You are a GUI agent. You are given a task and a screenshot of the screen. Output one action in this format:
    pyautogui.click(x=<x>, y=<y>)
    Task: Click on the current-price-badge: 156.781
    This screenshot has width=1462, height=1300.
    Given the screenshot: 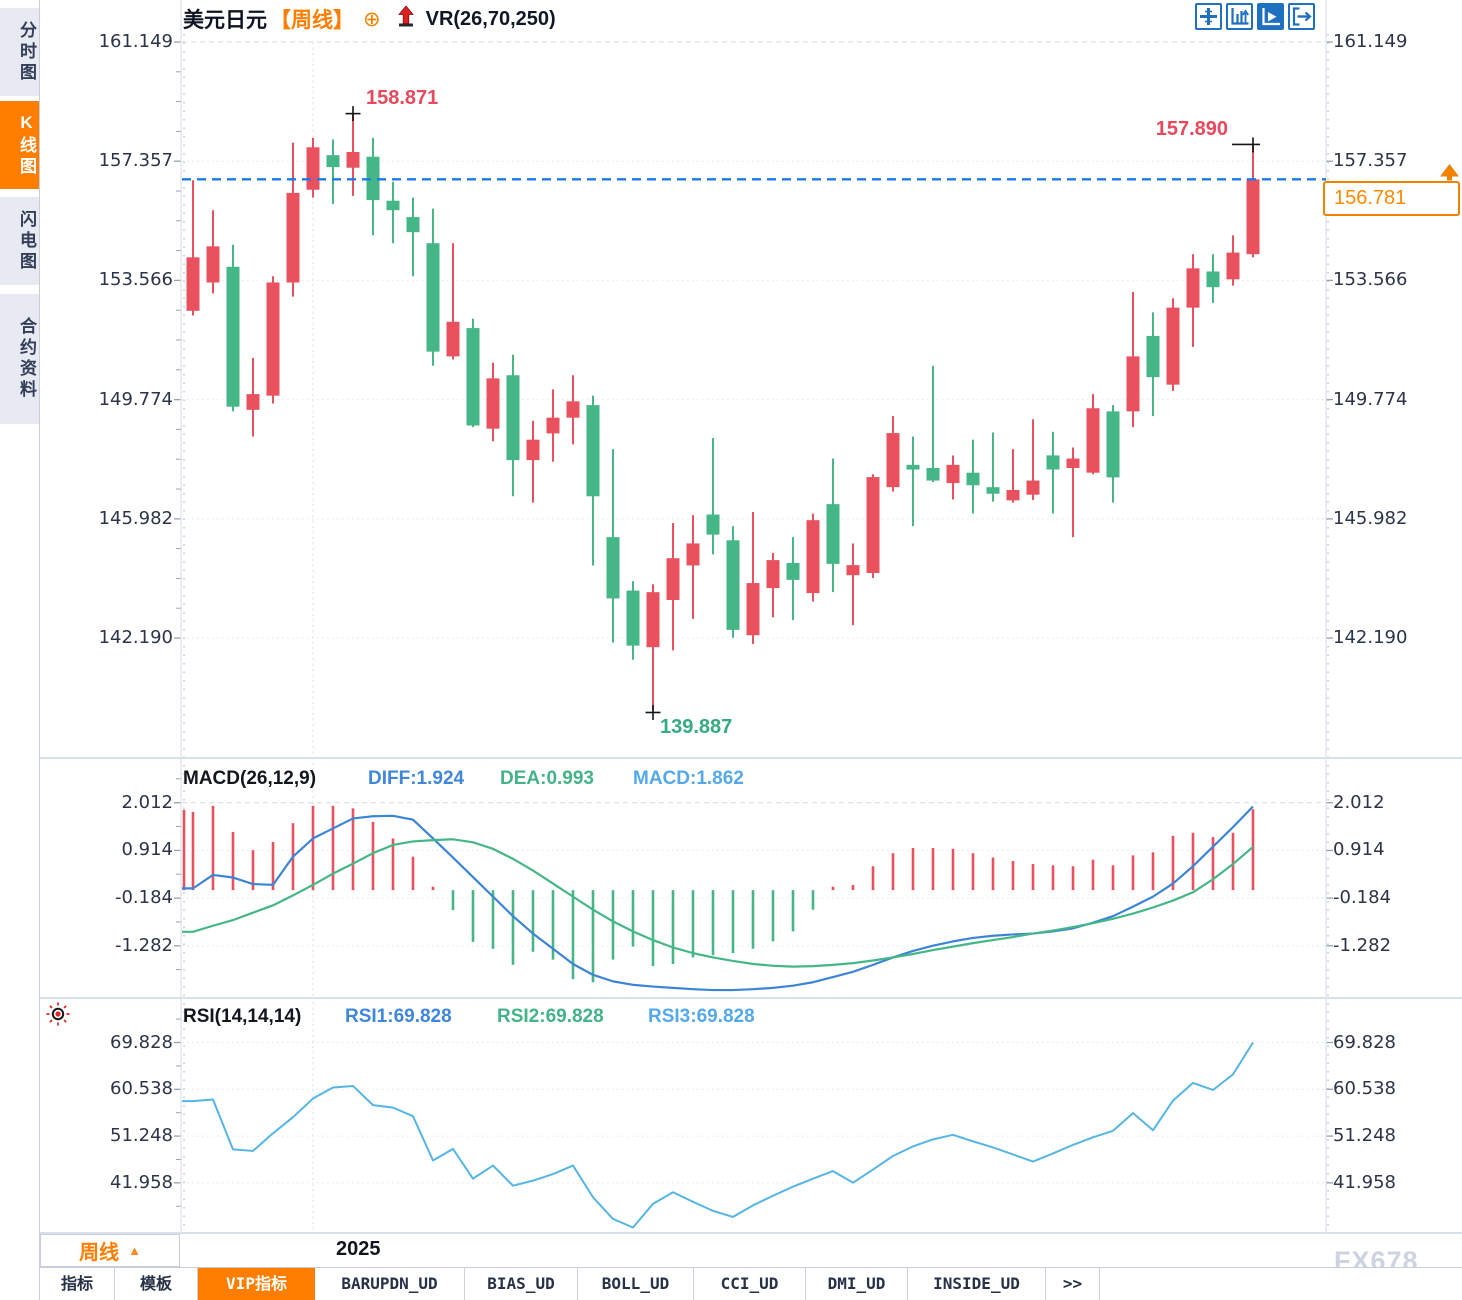 What is the action you would take?
    pyautogui.click(x=1391, y=198)
    